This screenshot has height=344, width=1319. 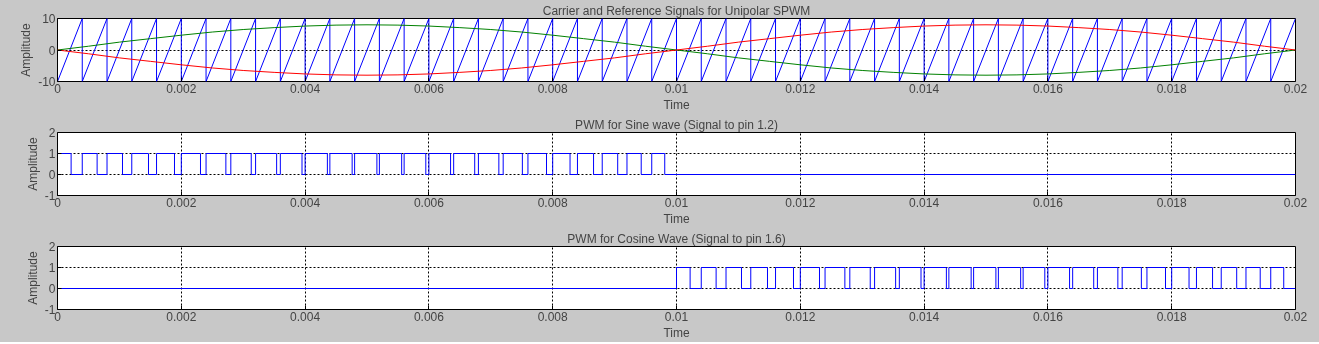 I want to click on y-tick-label: -10, so click(x=47, y=82).